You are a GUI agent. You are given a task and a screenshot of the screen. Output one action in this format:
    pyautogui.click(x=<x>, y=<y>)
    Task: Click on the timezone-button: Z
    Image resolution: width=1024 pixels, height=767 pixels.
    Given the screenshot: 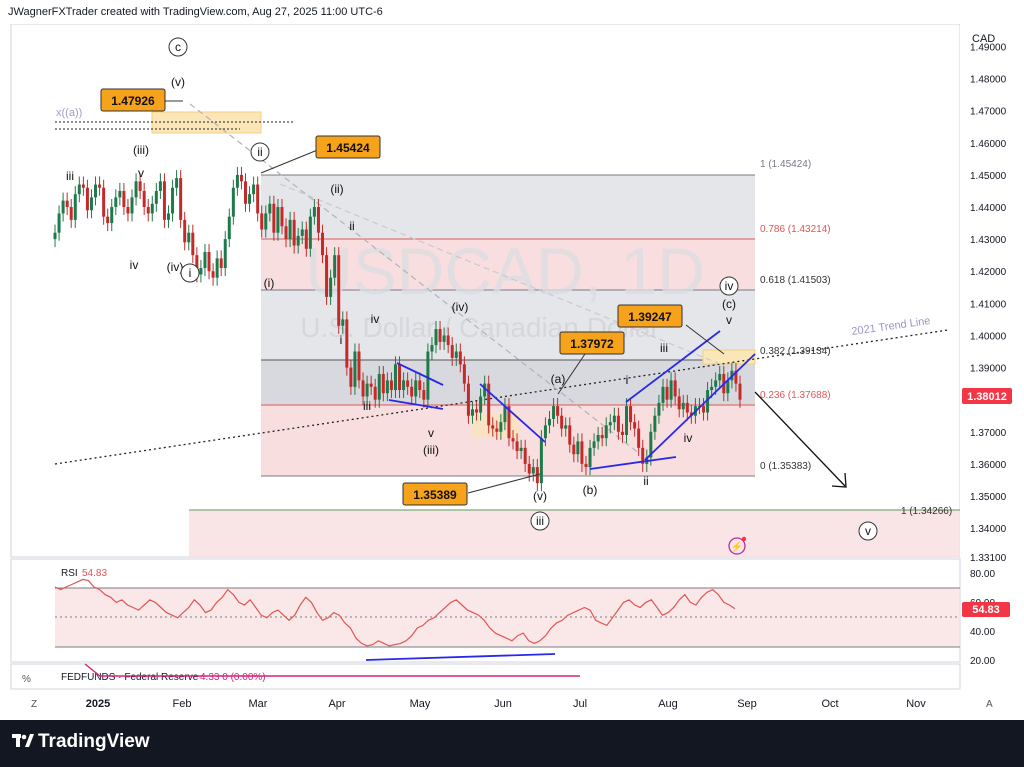 What is the action you would take?
    pyautogui.click(x=34, y=704)
    